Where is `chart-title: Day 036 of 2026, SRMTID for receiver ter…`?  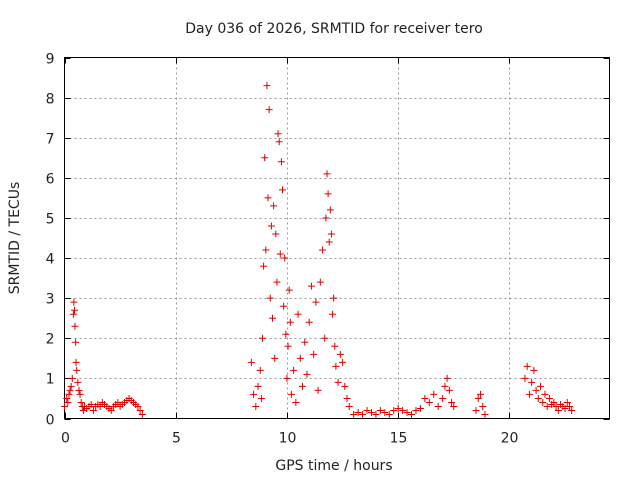
chart-title: Day 036 of 2026, SRMTID for receiver ter… is located at coordinates (334, 29).